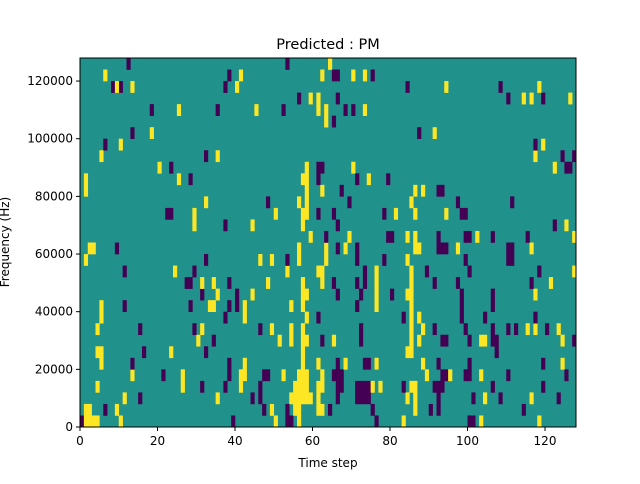 The height and width of the screenshot is (484, 640). I want to click on x-tick-label: 60, so click(312, 441).